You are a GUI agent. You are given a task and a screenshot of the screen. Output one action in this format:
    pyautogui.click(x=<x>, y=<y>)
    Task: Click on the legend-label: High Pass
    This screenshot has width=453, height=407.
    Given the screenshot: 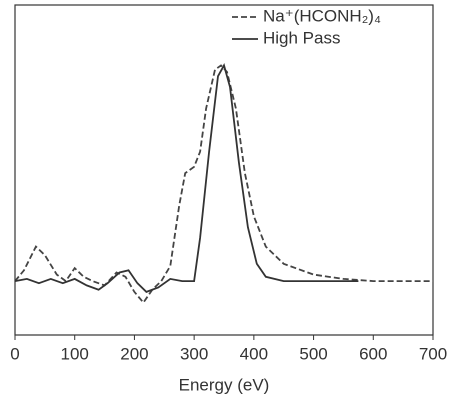 What is the action you would take?
    pyautogui.click(x=301, y=37)
    